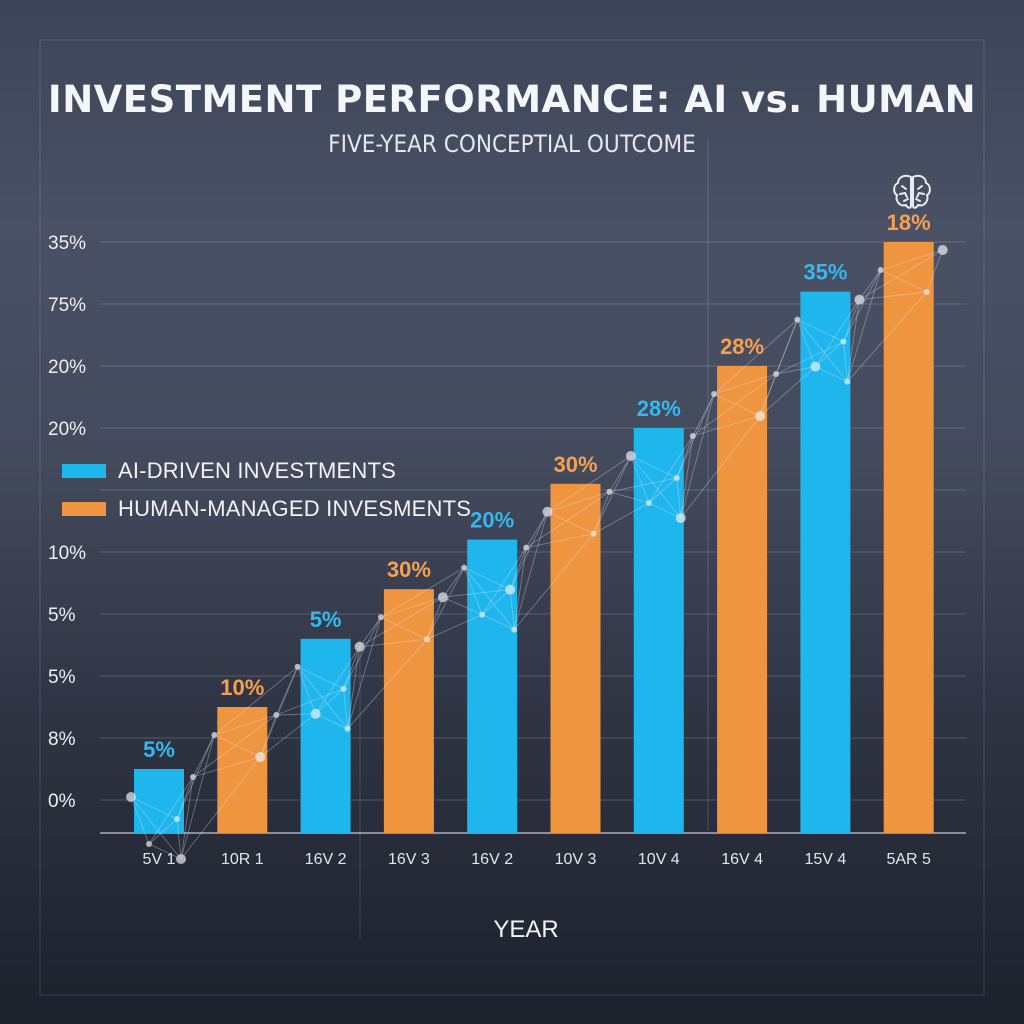  Describe the element at coordinates (67, 429) in the screenshot. I see `y-tick-label-6: 20%` at that location.